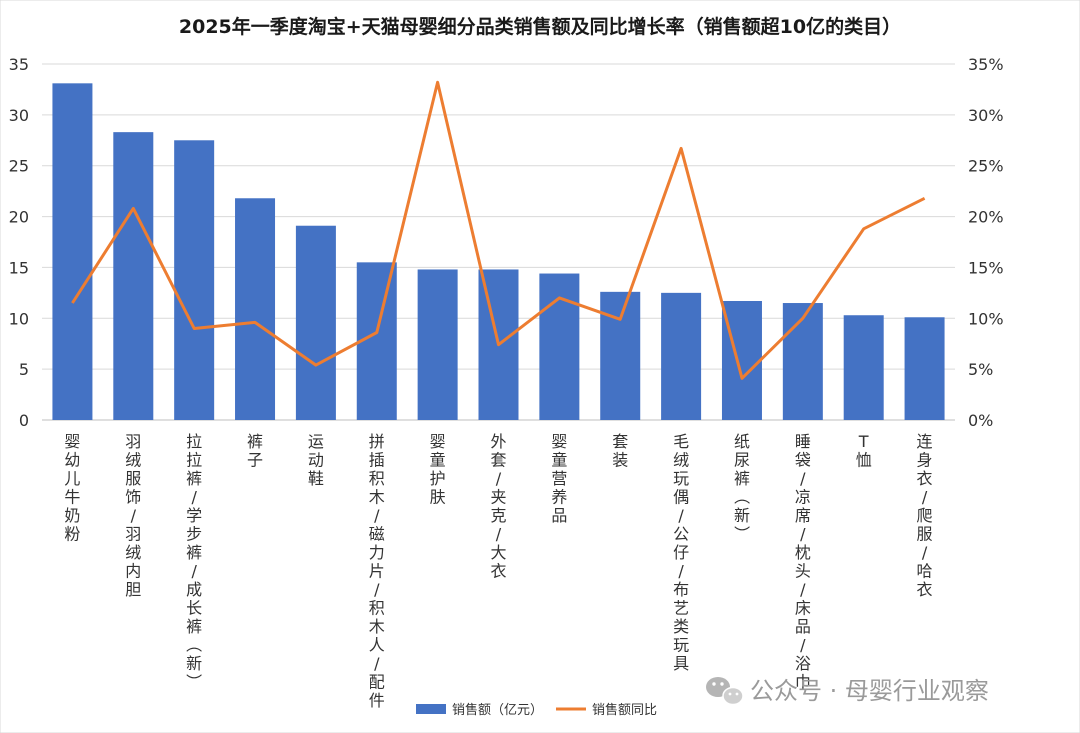 The width and height of the screenshot is (1080, 733). What do you see at coordinates (725, 691) in the screenshot?
I see `wechat-icon` at bounding box center [725, 691].